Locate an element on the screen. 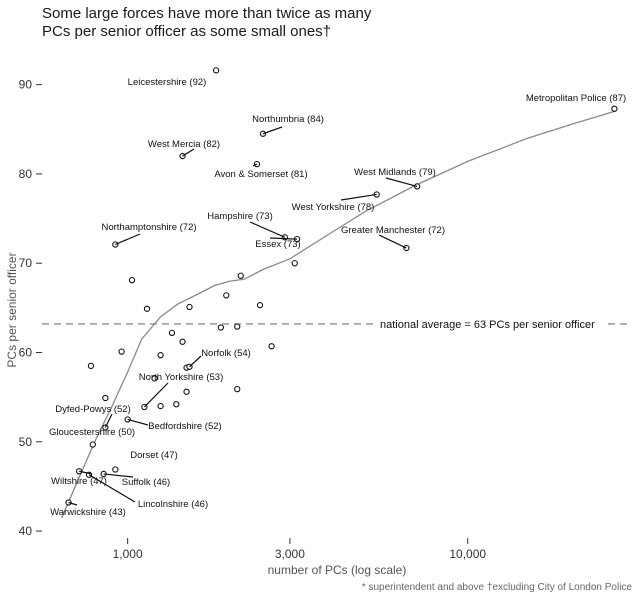 The width and height of the screenshot is (640, 600). point-label: West Midlands (79) is located at coordinates (395, 172).